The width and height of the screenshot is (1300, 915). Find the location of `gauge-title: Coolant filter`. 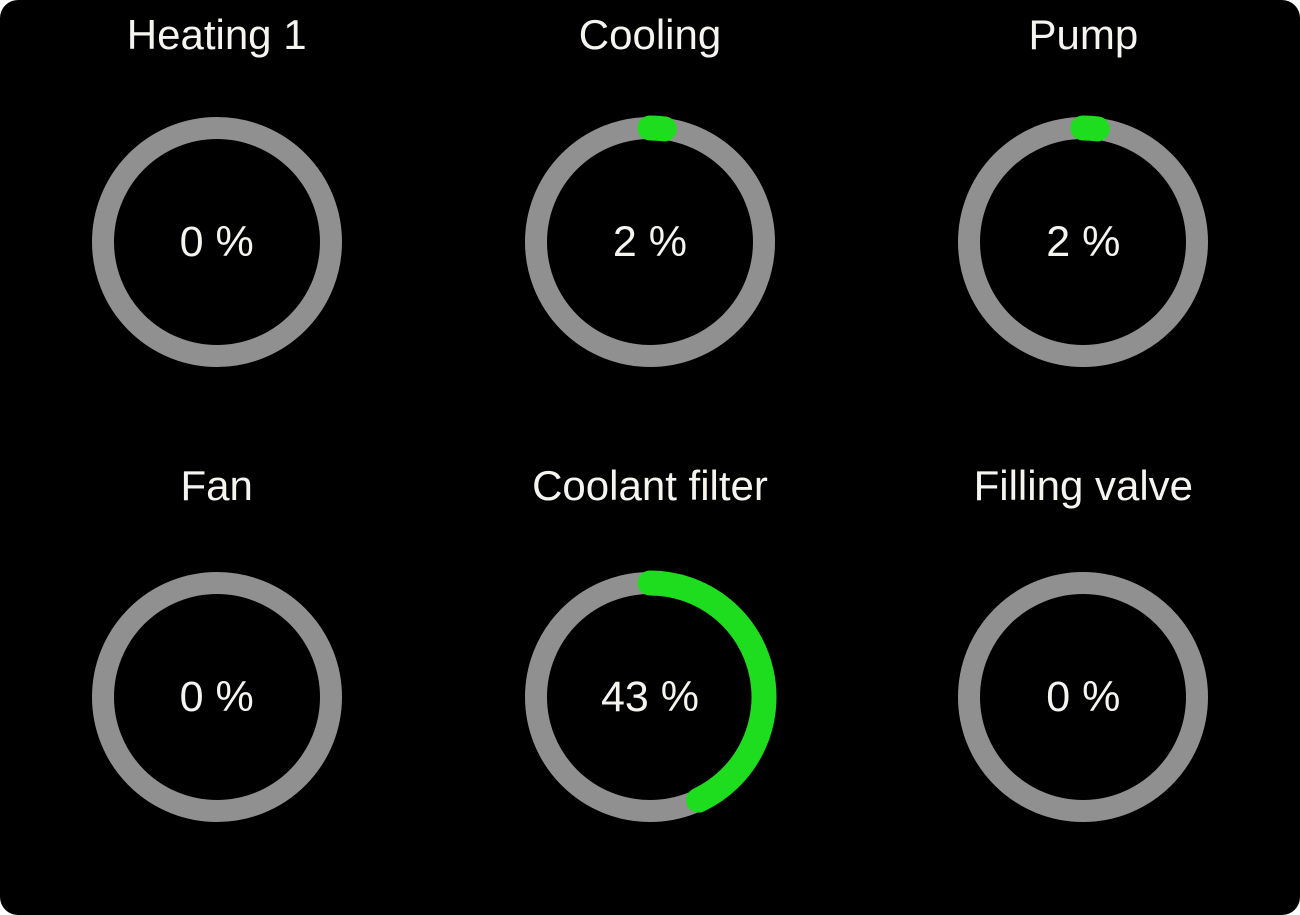

gauge-title: Coolant filter is located at coordinates (650, 485).